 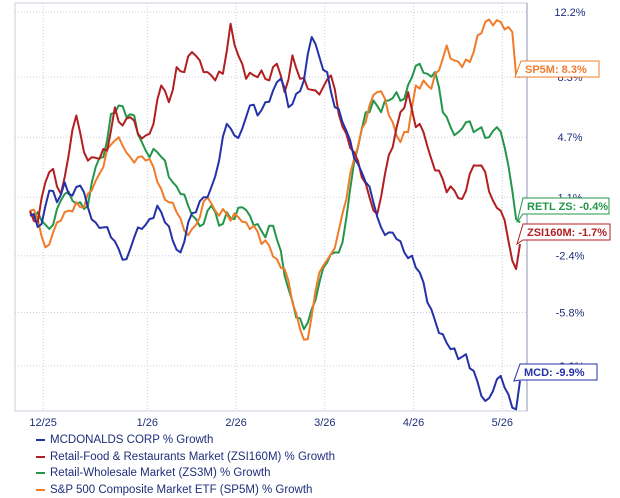 I want to click on end-label-box-zsi160m, so click(x=563, y=234).